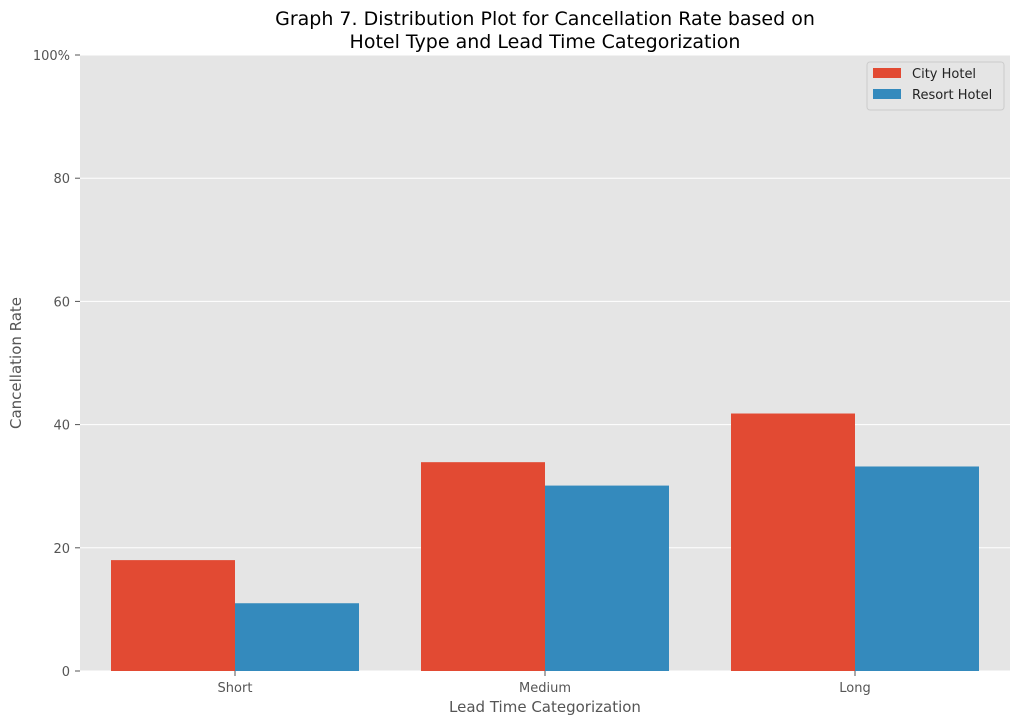 The height and width of the screenshot is (725, 1020). Describe the element at coordinates (483, 566) in the screenshot. I see `bar-city-hotel-medium` at that location.